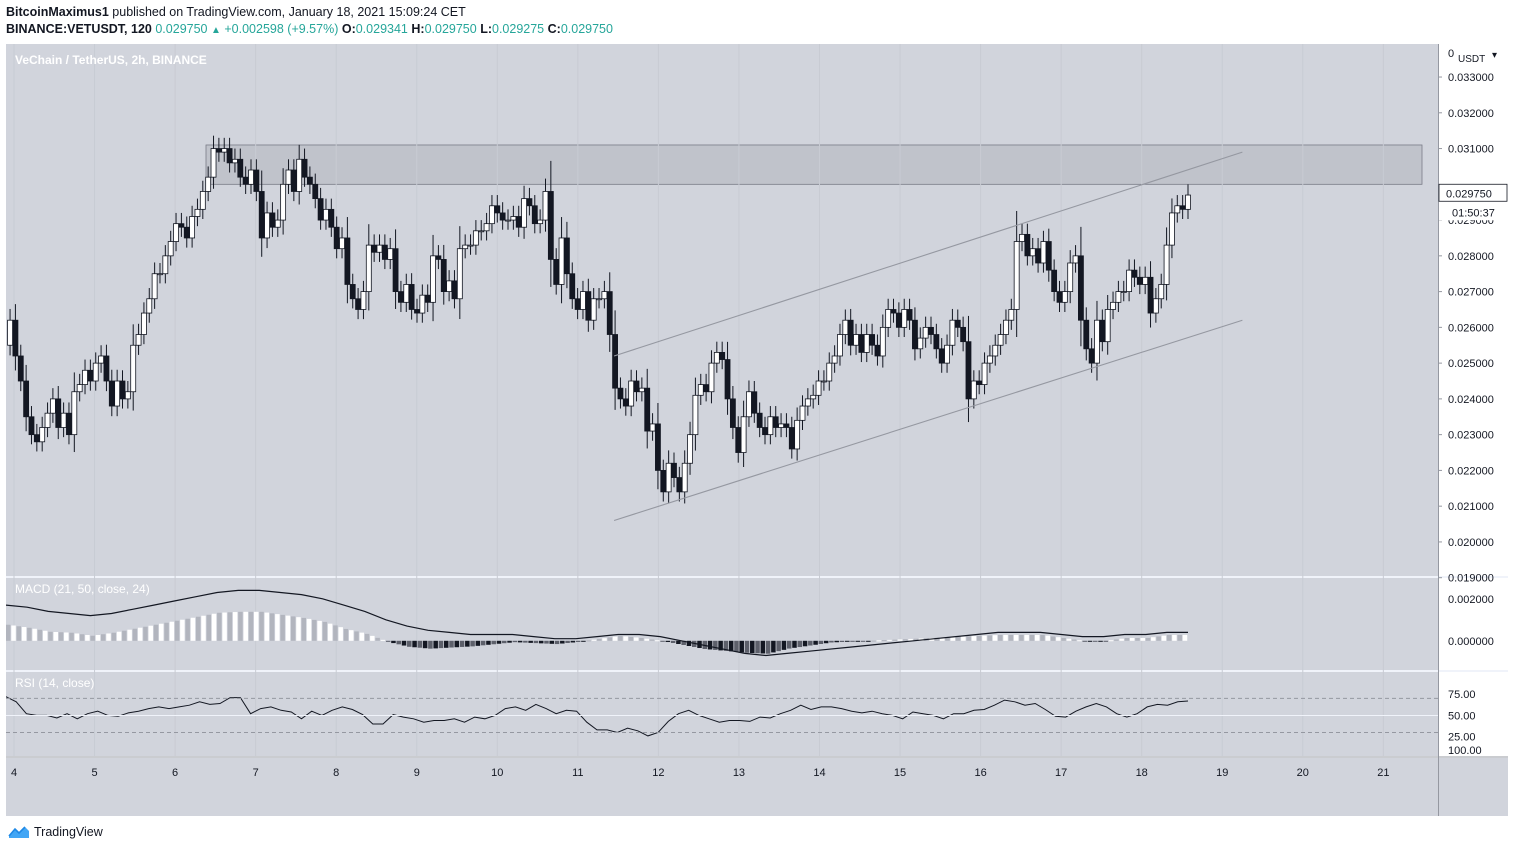  Describe the element at coordinates (1471, 543) in the screenshot. I see `price-tick-label: 0.020000` at that location.